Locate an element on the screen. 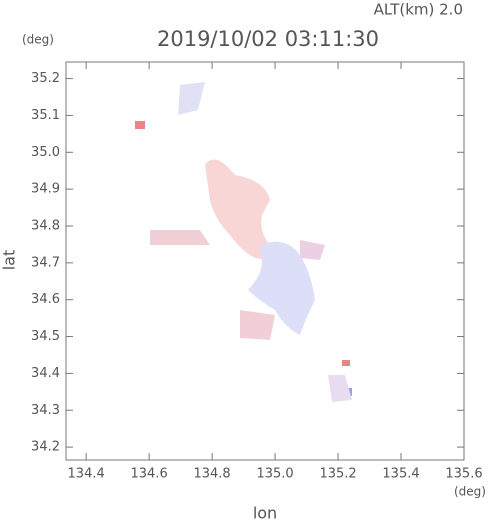  y-tick-label: 34.9 is located at coordinates (45, 189).